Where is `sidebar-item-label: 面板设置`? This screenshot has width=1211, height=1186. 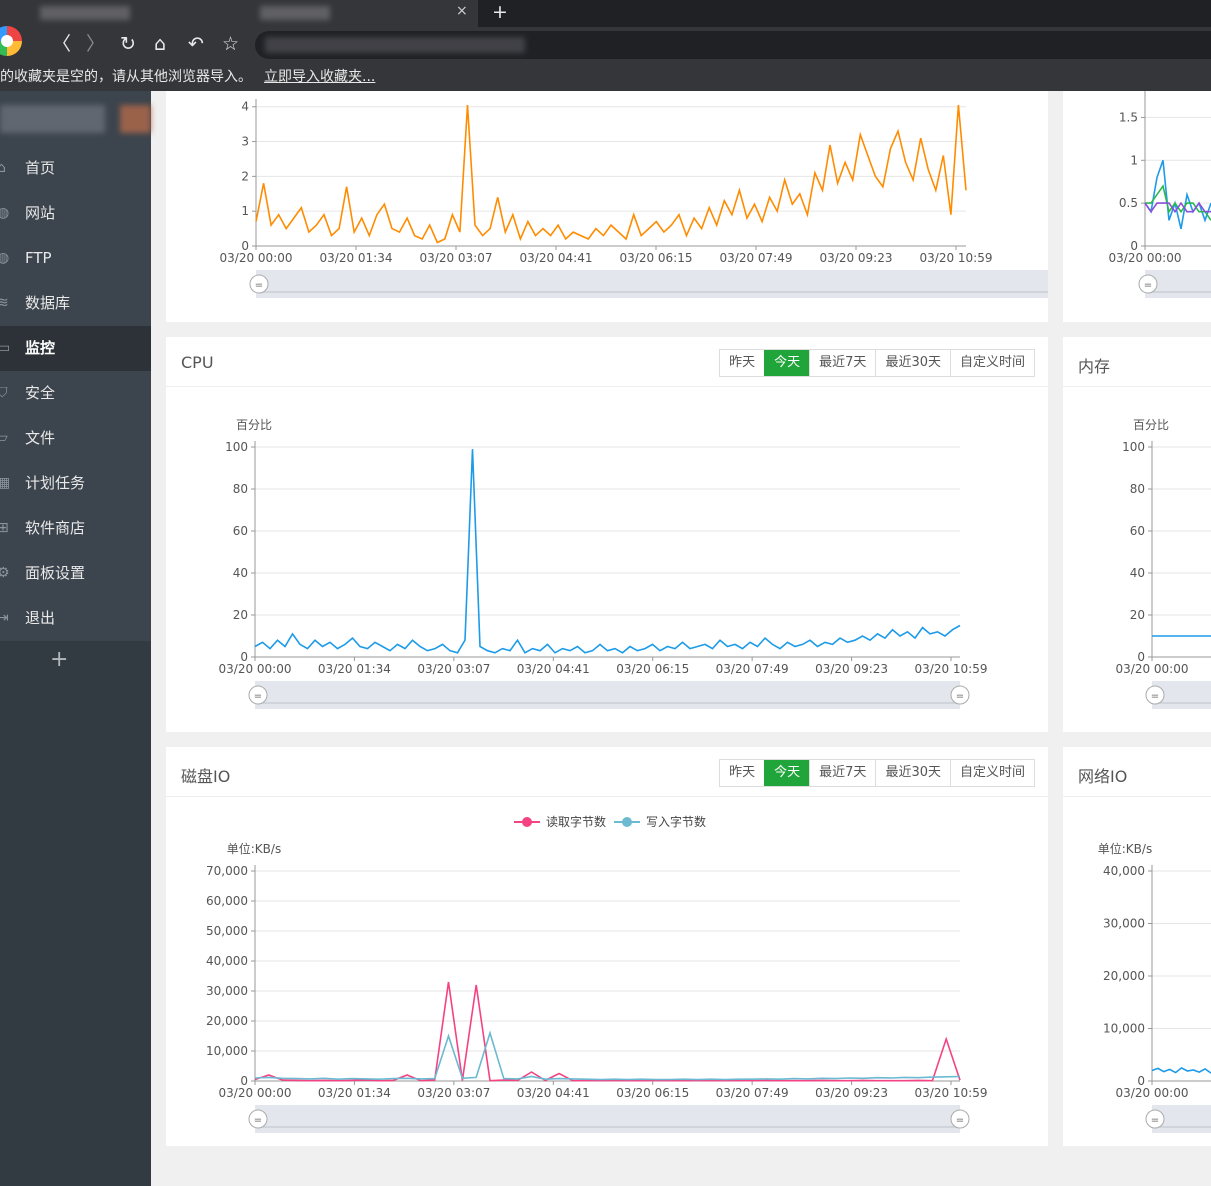 sidebar-item-label: 面板设置 is located at coordinates (55, 573).